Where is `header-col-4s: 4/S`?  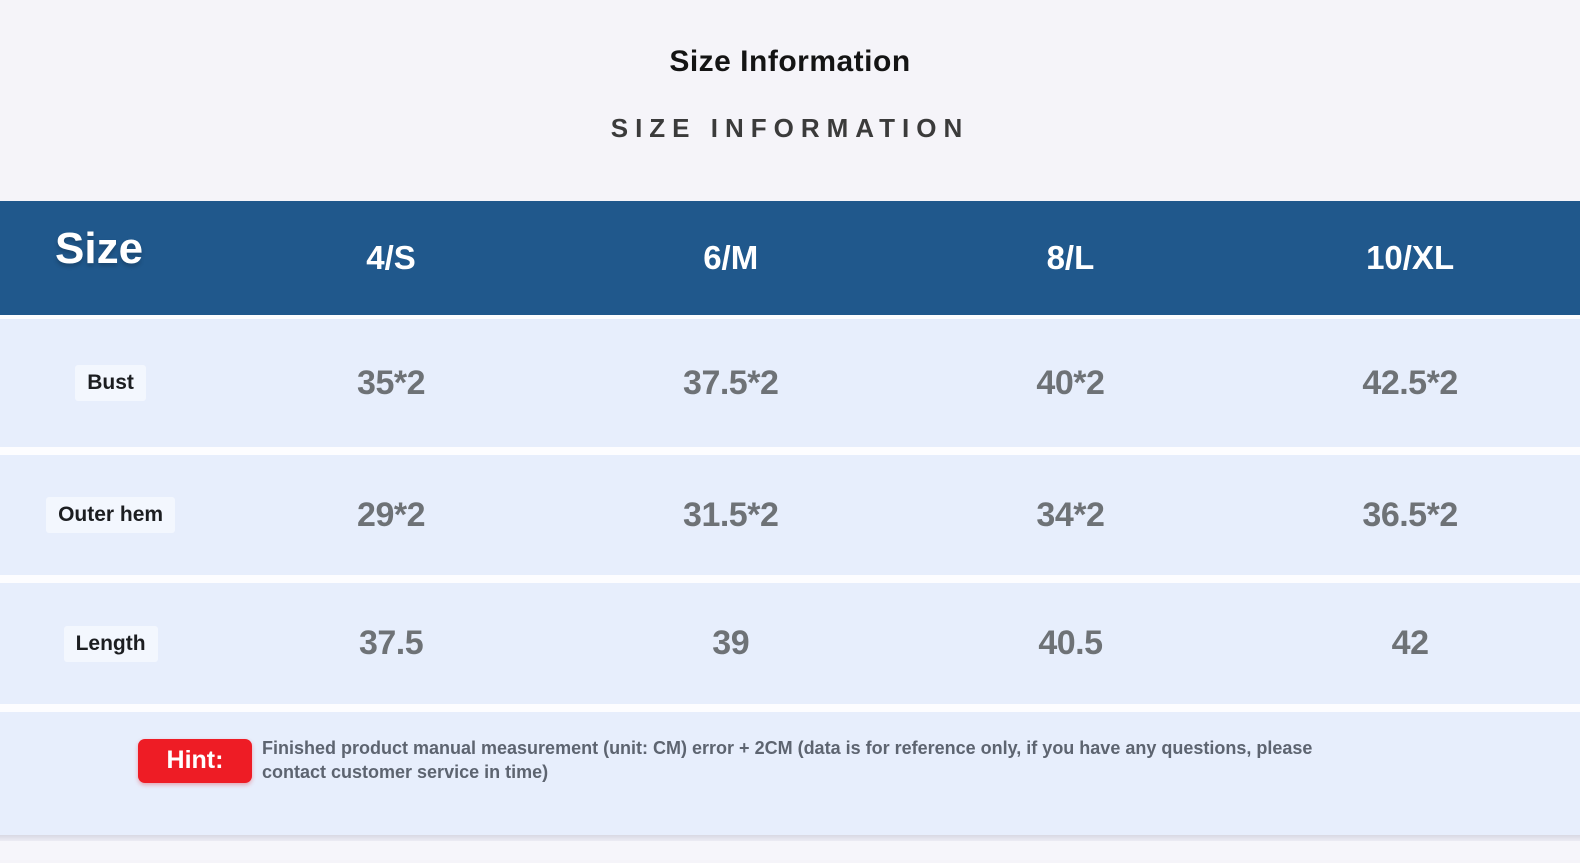 header-col-4s: 4/S is located at coordinates (391, 257).